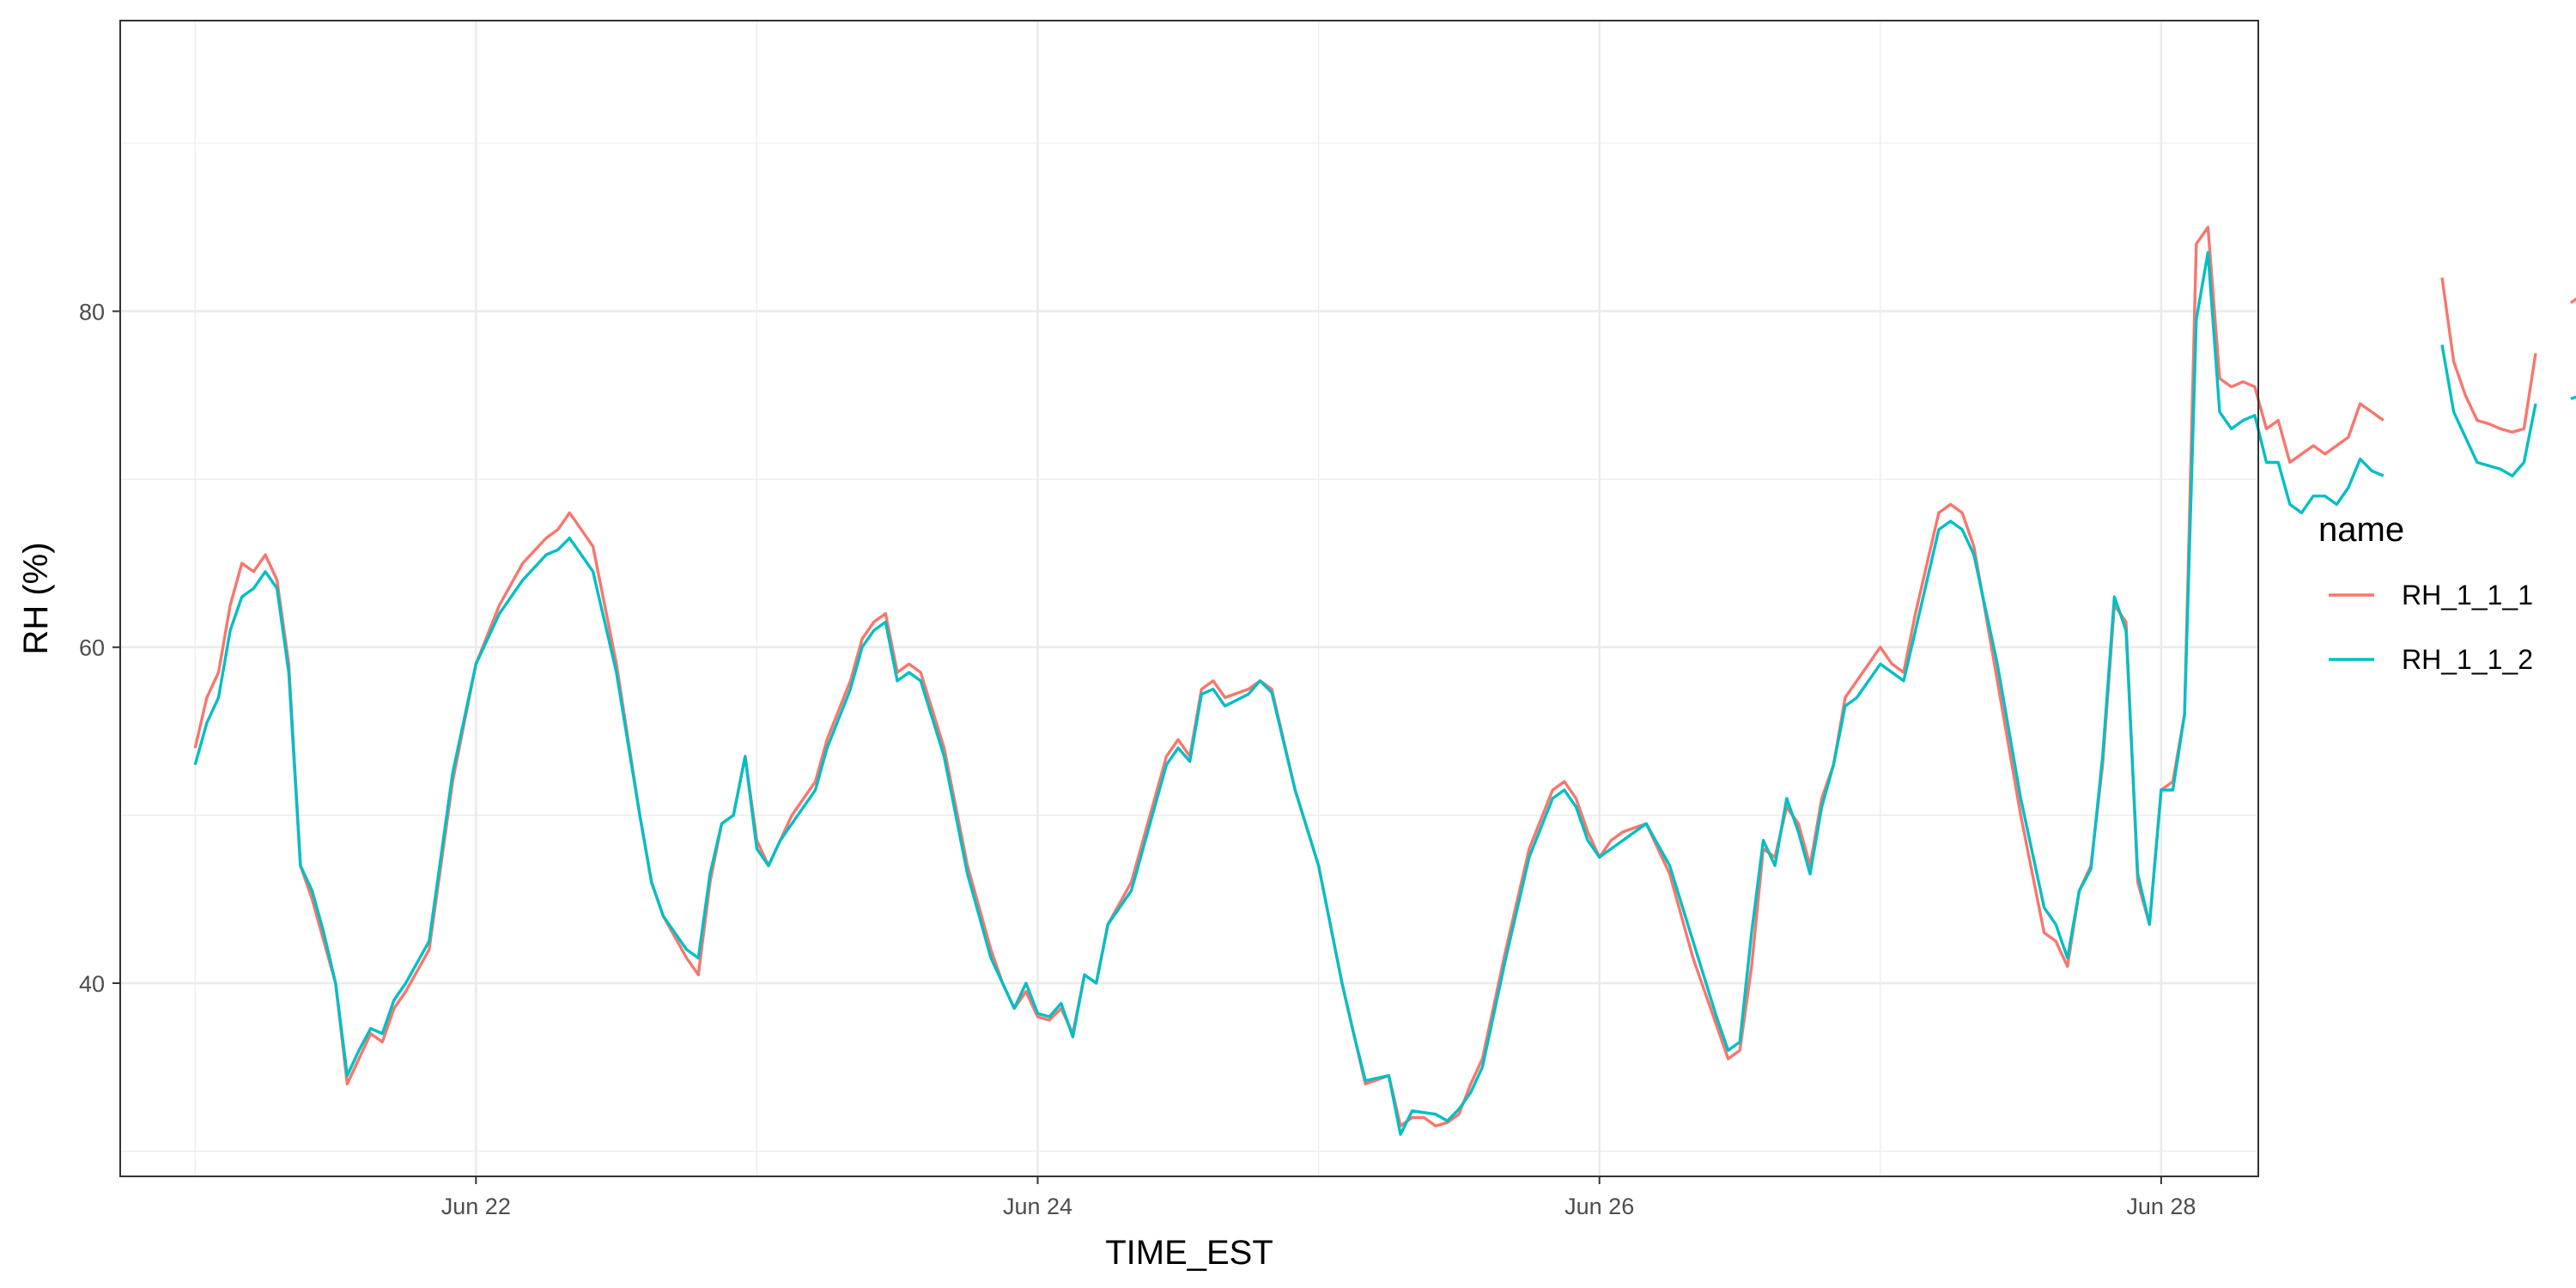  I want to click on x-tick-label: Jun 22, so click(476, 1206).